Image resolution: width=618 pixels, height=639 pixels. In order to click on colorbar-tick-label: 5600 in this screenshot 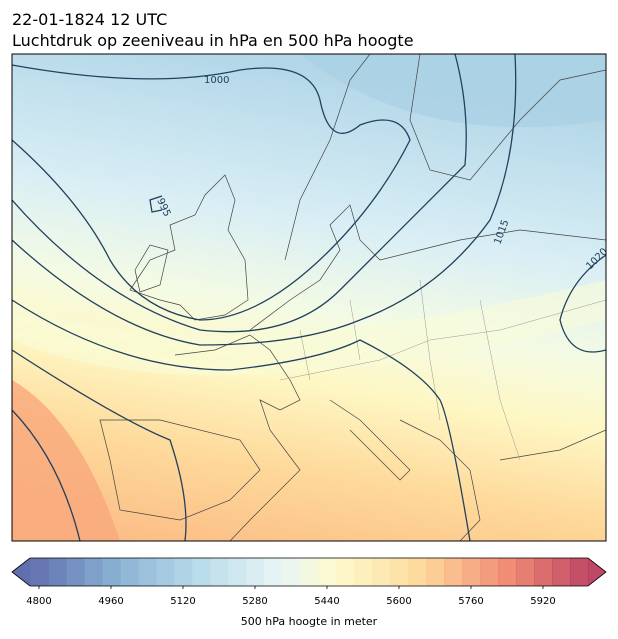, I will do `click(398, 601)`.